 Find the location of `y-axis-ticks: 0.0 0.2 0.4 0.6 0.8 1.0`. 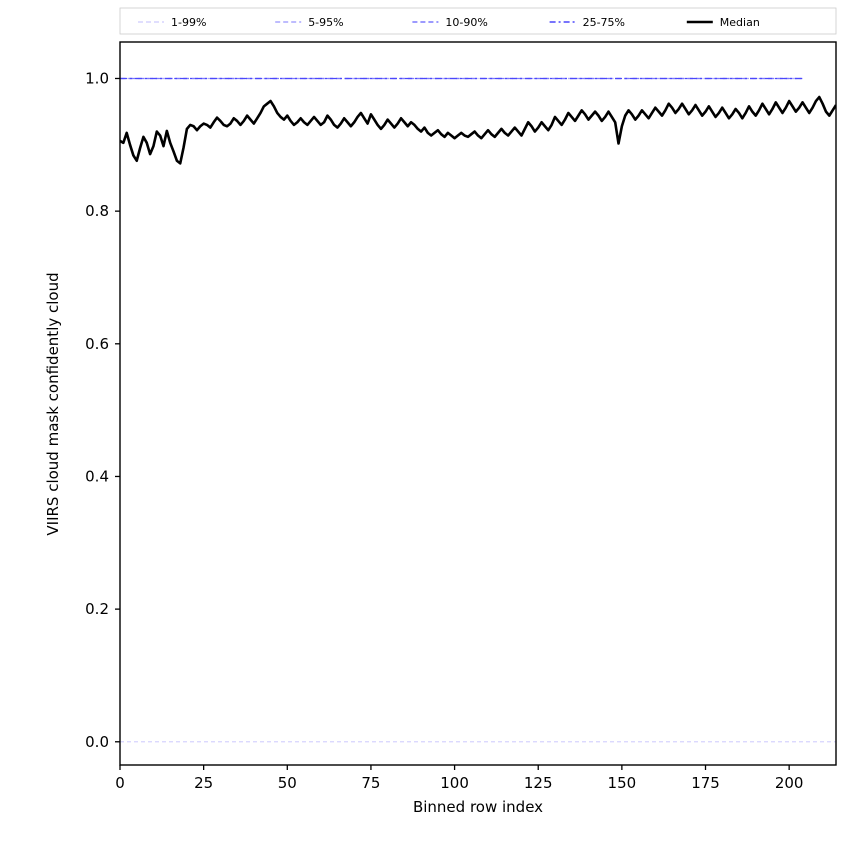

y-axis-ticks: 0.0 0.2 0.4 0.6 0.8 1.0 is located at coordinates (102, 410).